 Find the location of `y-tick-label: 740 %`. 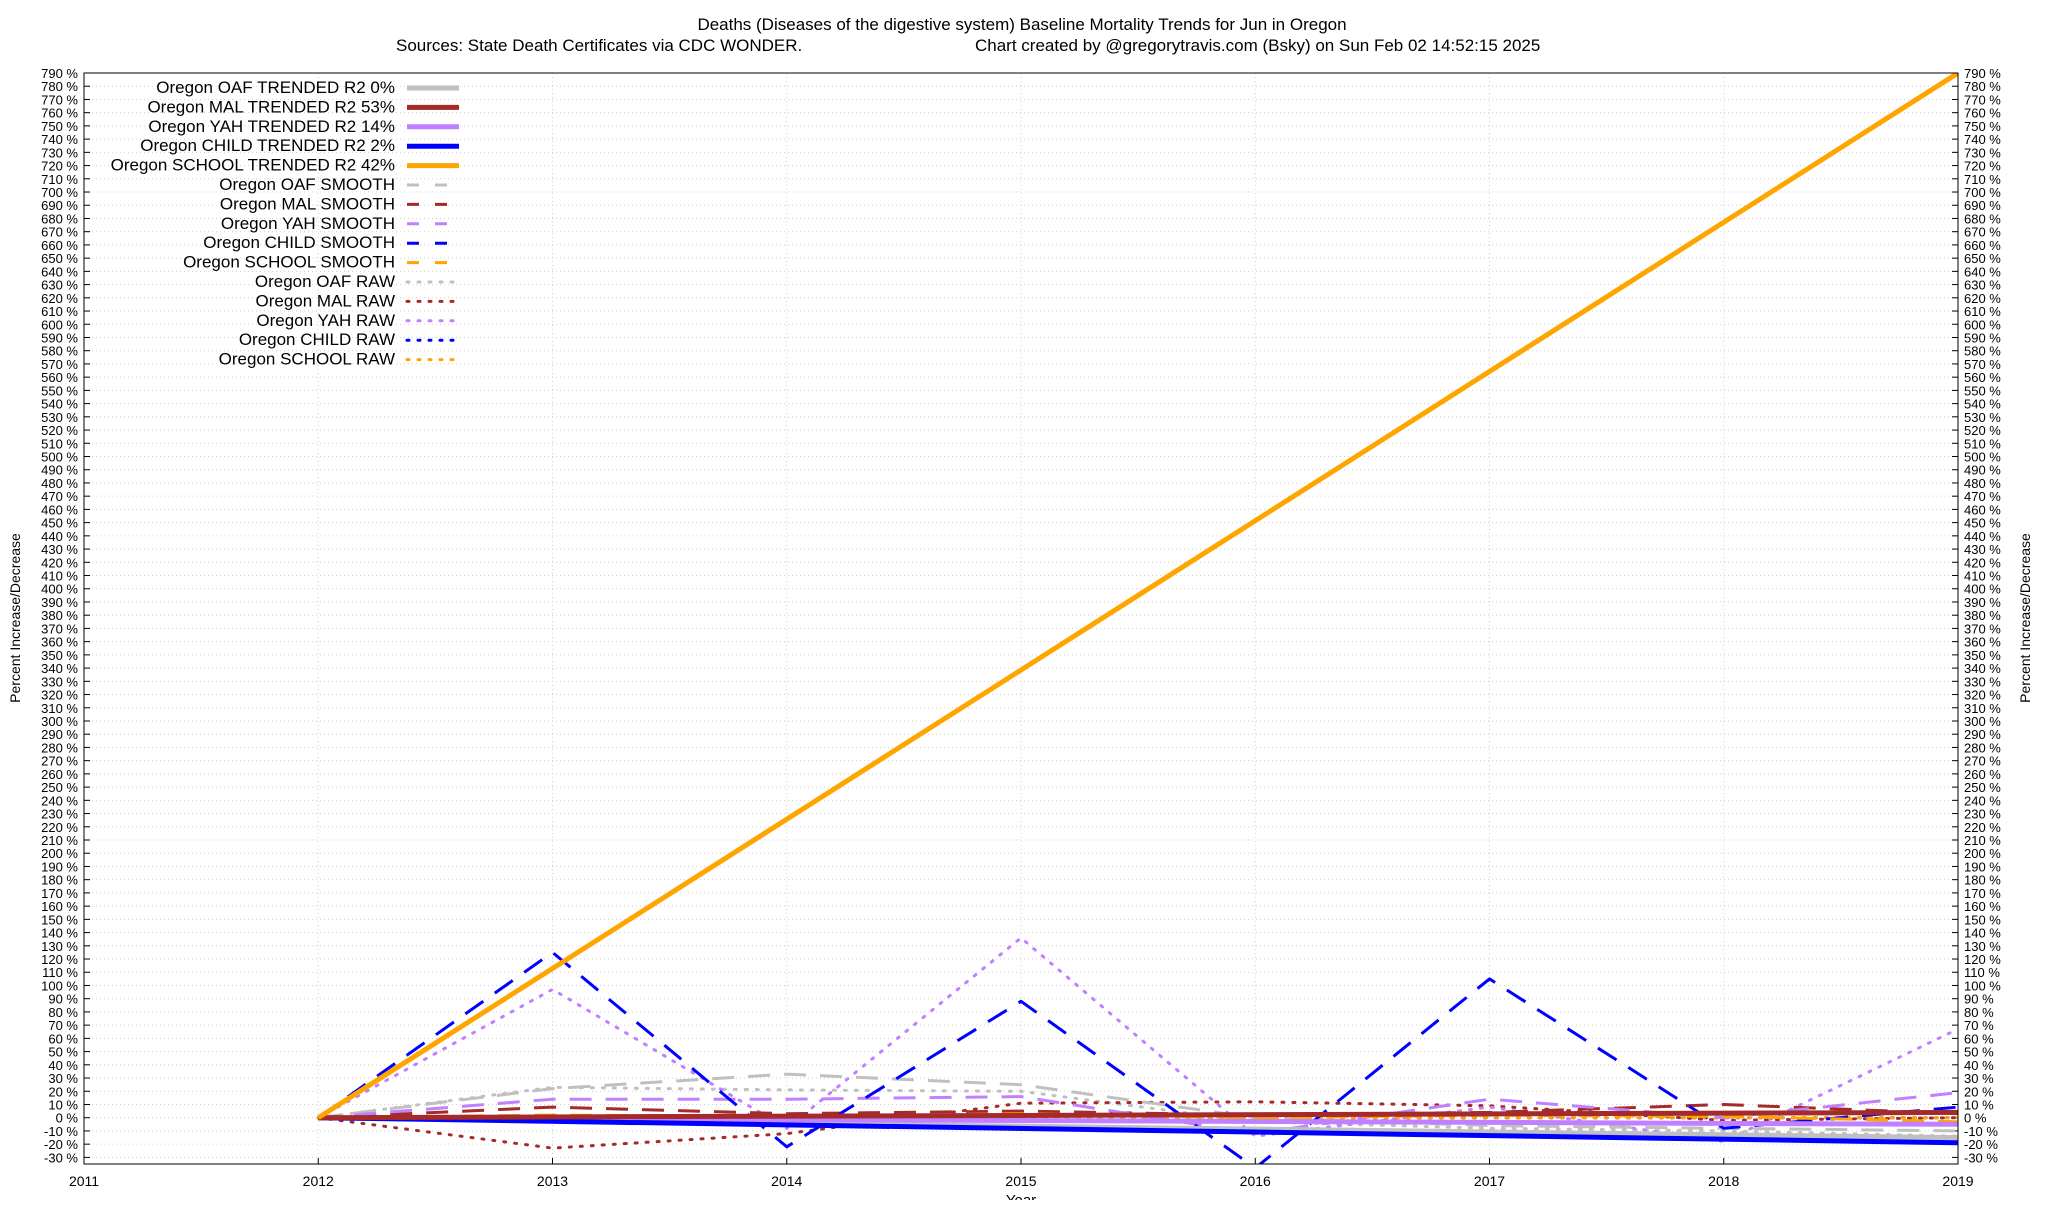

y-tick-label: 740 % is located at coordinates (59, 139).